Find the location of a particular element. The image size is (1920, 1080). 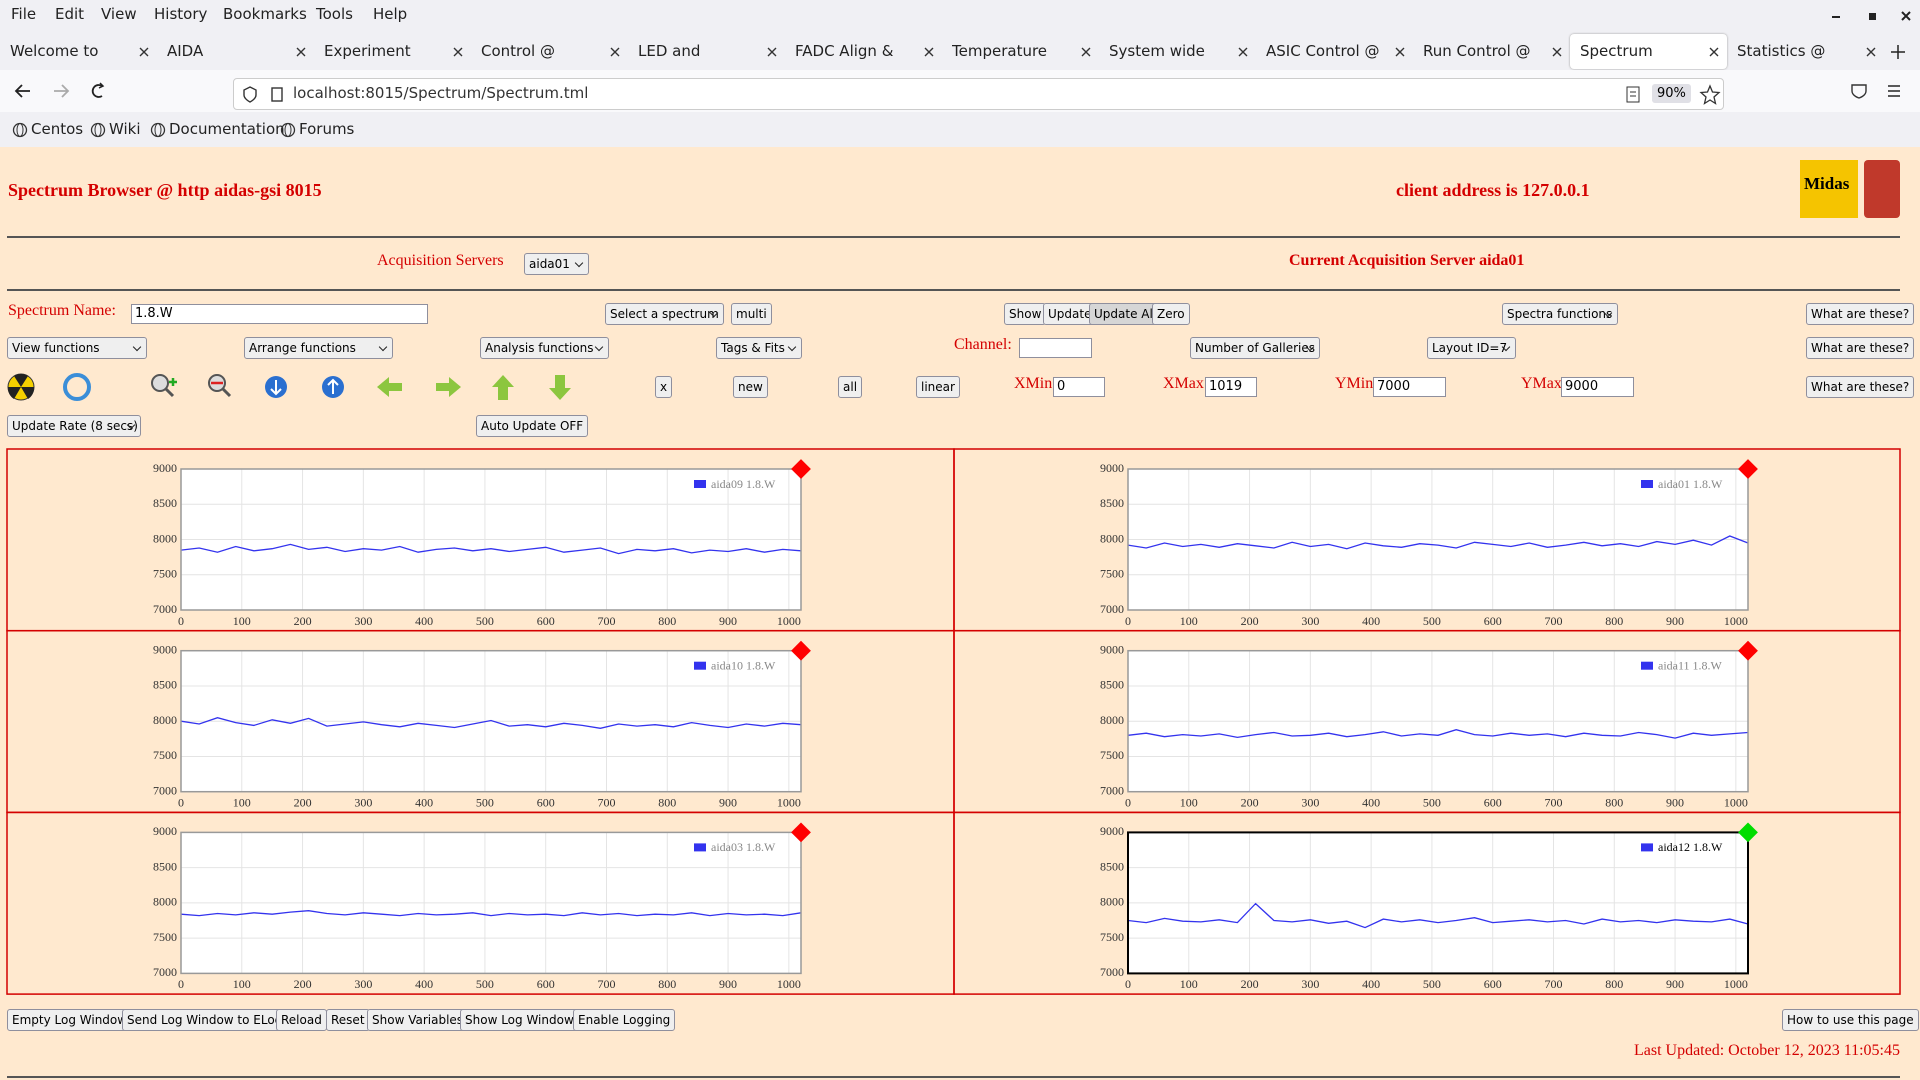

tab-title: FADC Align & Con is located at coordinates (844, 51).